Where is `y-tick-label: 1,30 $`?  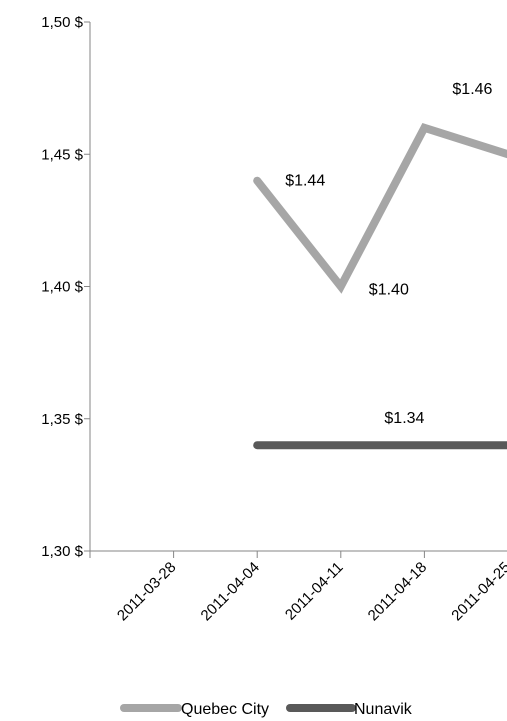
y-tick-label: 1,30 $ is located at coordinates (62, 551).